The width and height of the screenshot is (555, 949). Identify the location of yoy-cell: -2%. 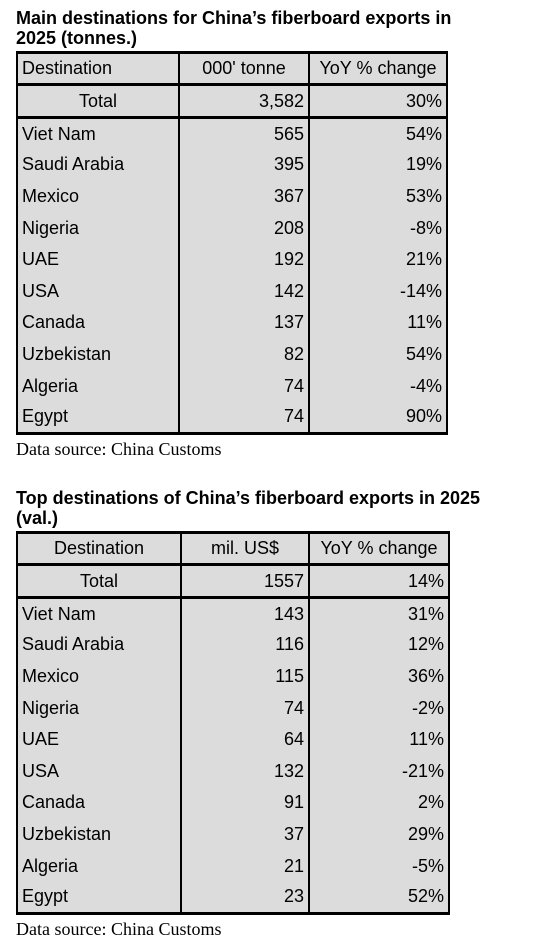
(379, 708).